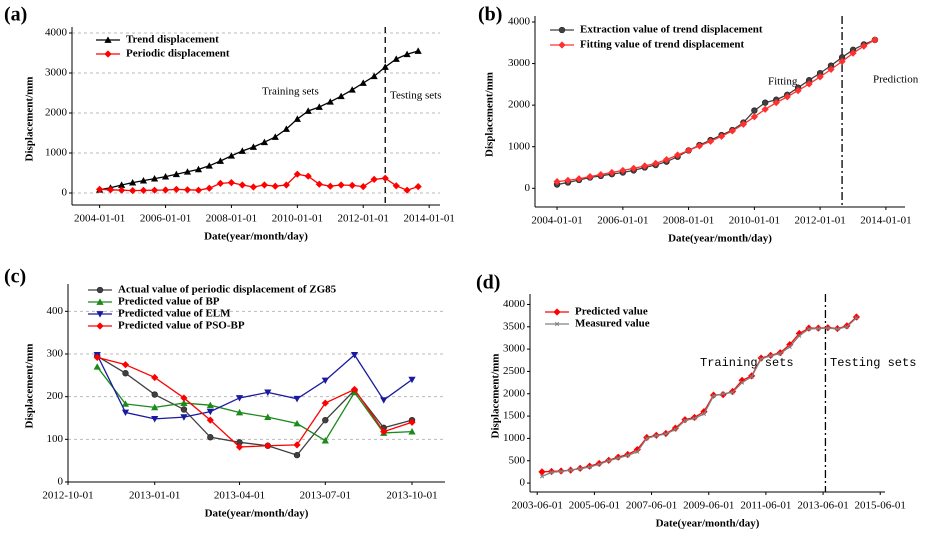 This screenshot has height=540, width=952. What do you see at coordinates (517, 460) in the screenshot?
I see `y-tick-label: 500` at bounding box center [517, 460].